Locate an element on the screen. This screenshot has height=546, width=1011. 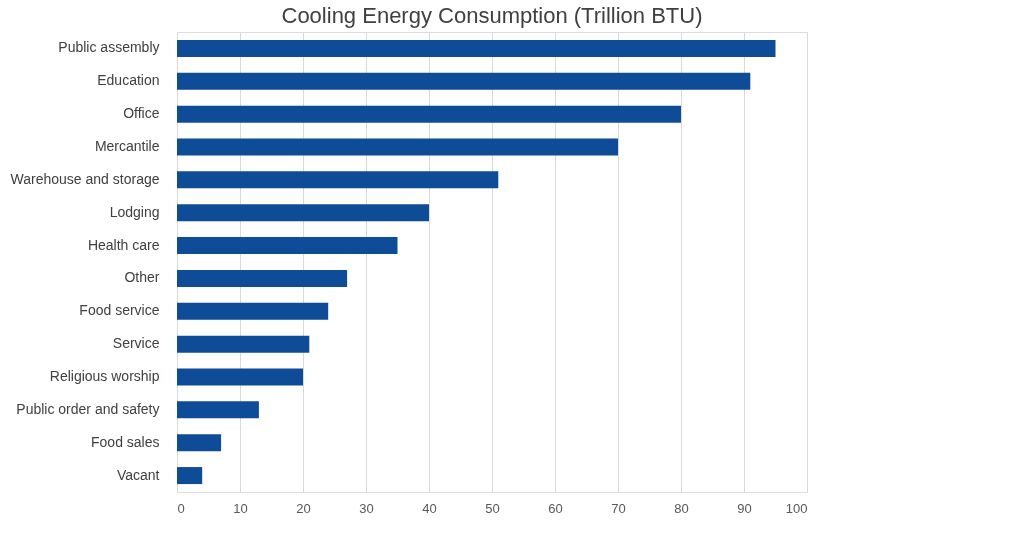
x-tick-label: 50 is located at coordinates (492, 508).